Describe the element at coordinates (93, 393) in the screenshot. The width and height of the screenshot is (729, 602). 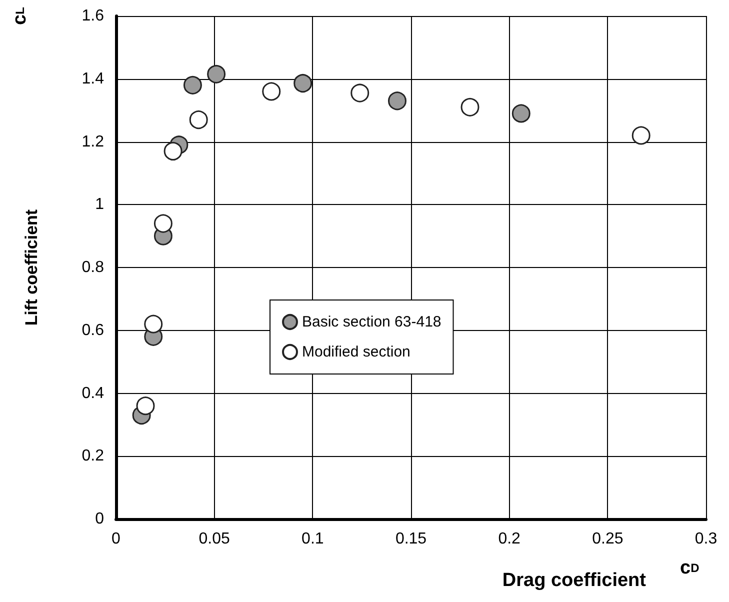
I see `y-tick-label: 0.4` at that location.